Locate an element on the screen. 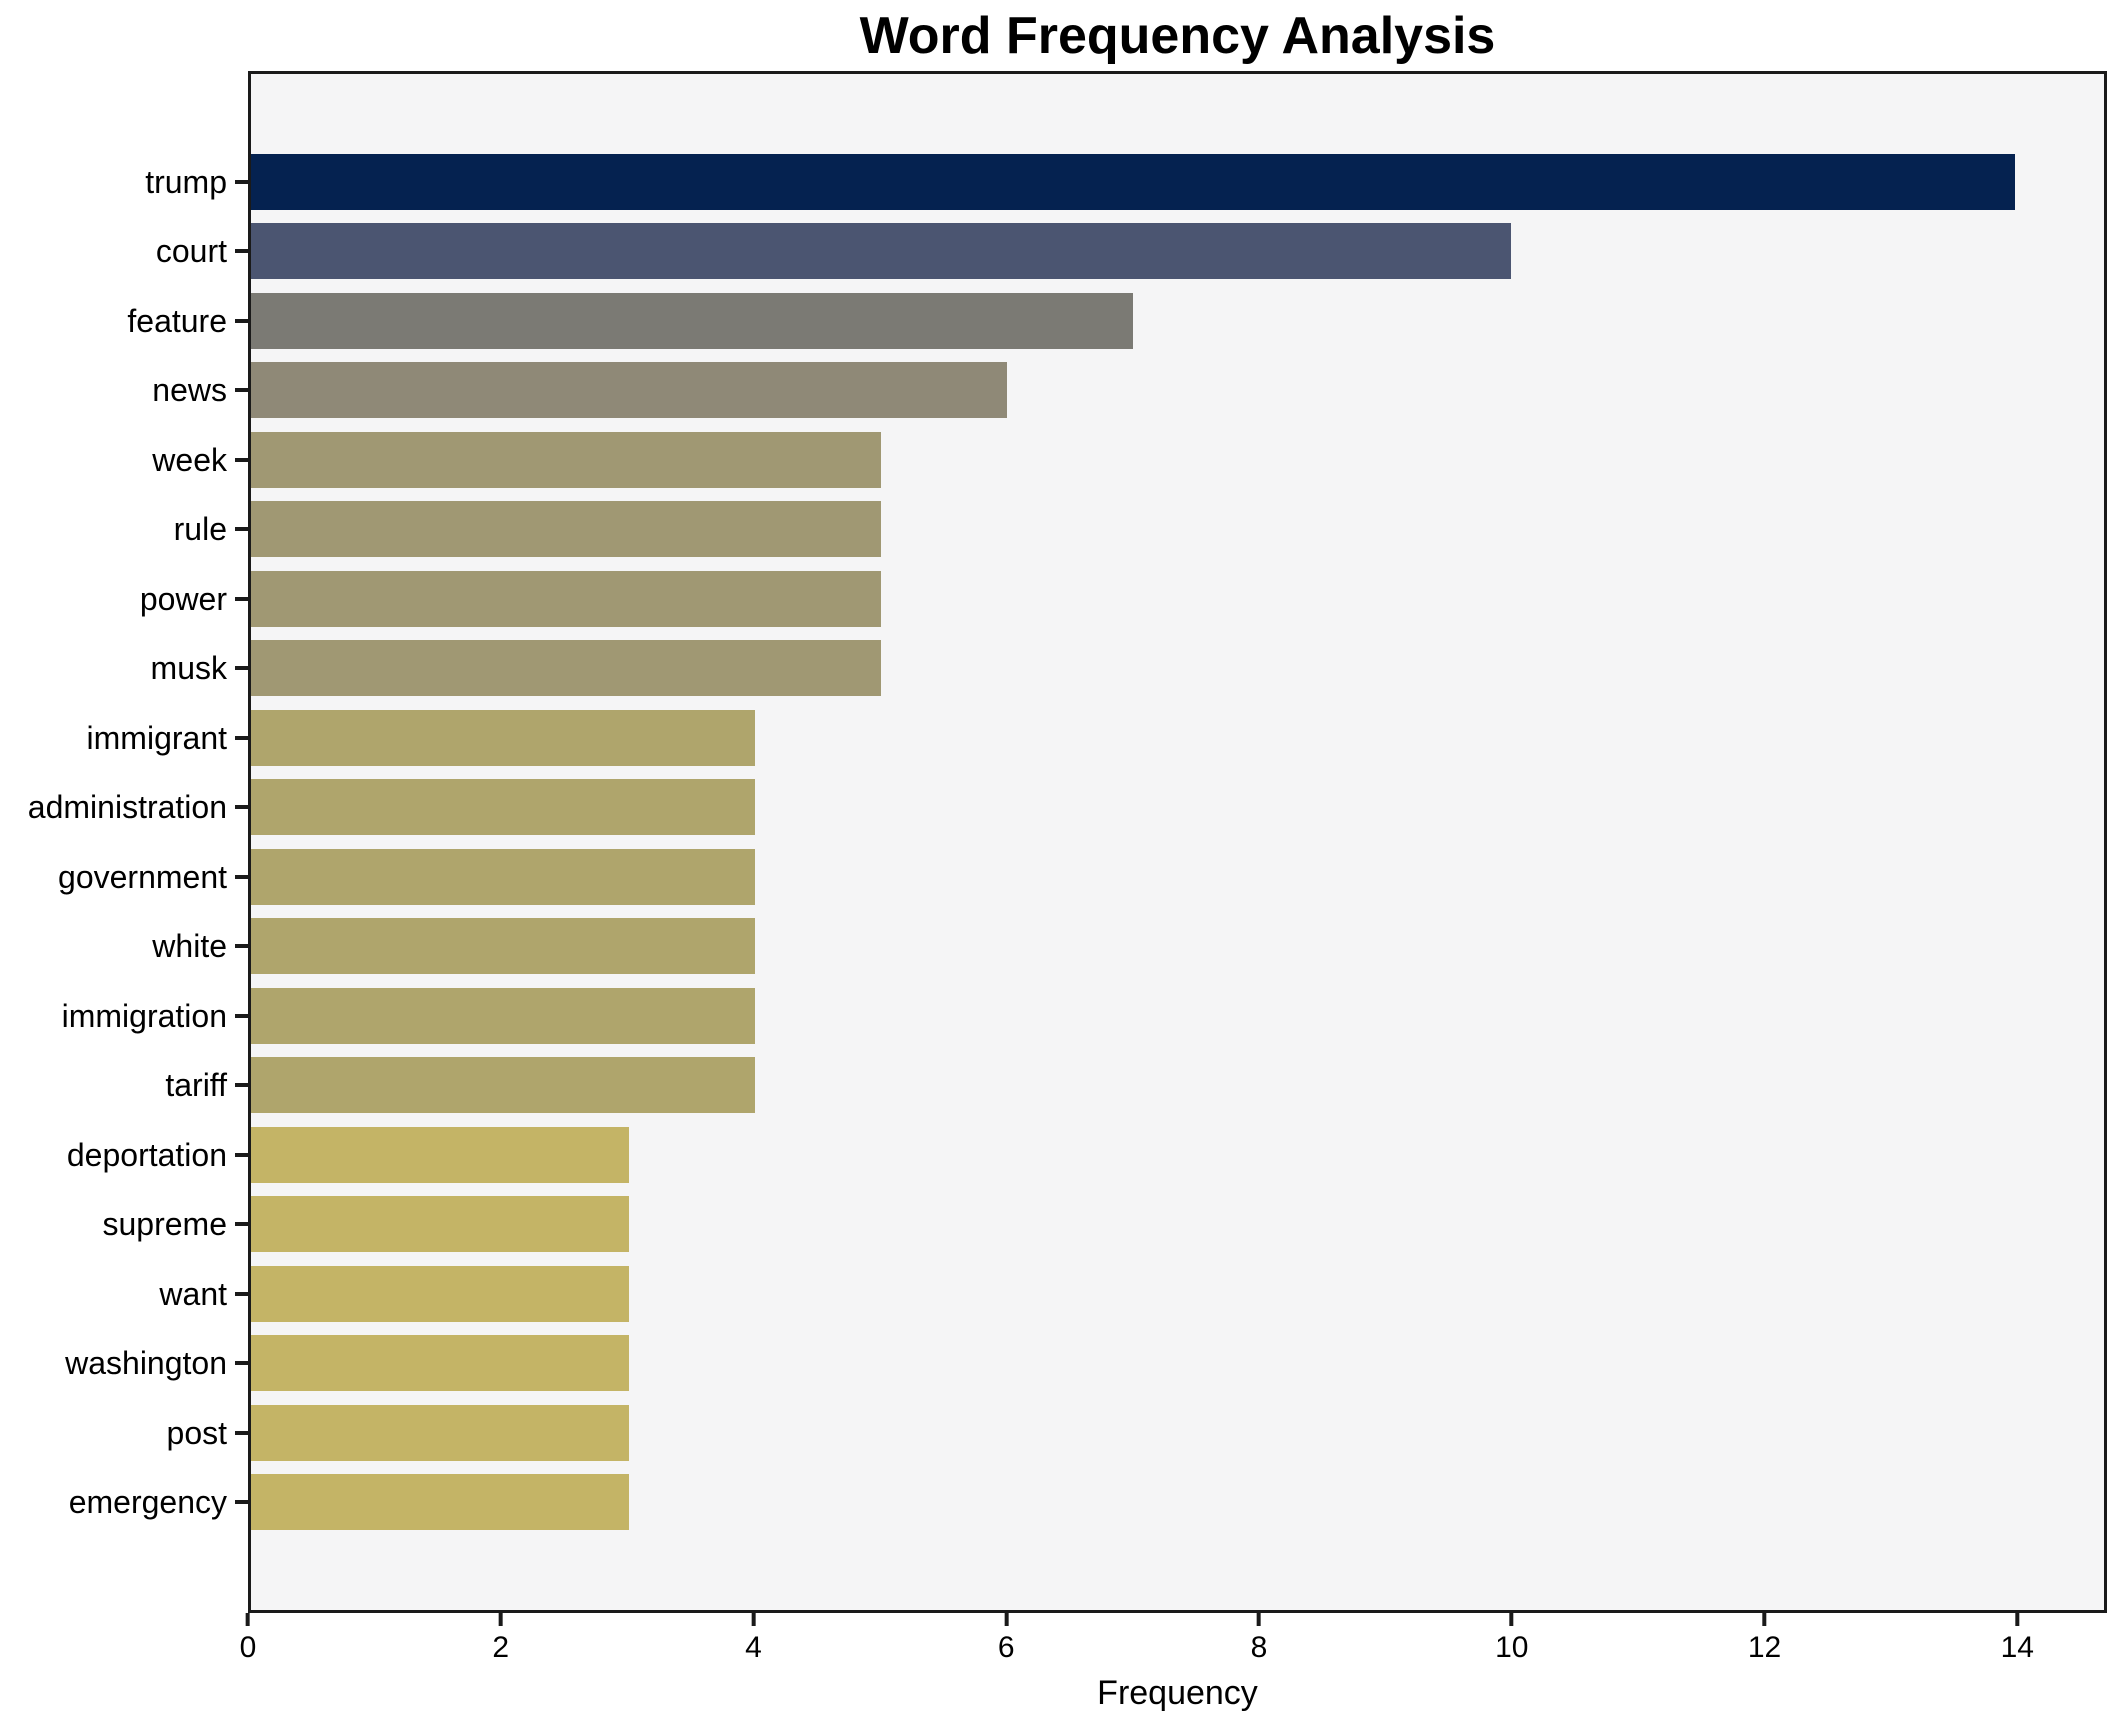 The height and width of the screenshot is (1722, 2126). chart-title: Word Frequency Analysis is located at coordinates (1177, 36).